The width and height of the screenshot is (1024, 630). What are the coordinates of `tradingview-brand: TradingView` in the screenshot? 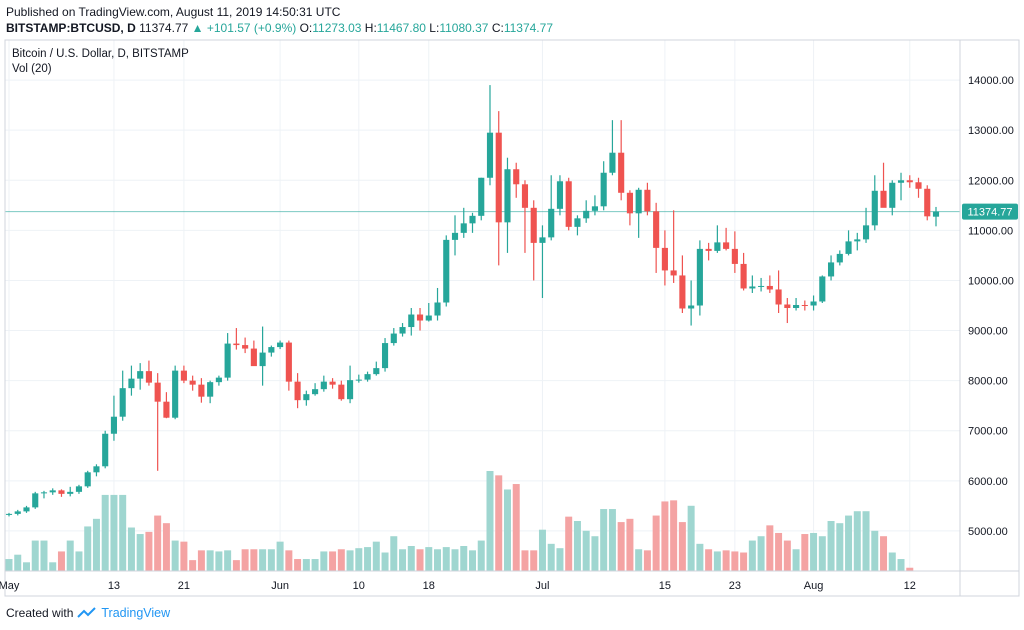 It's located at (136, 613).